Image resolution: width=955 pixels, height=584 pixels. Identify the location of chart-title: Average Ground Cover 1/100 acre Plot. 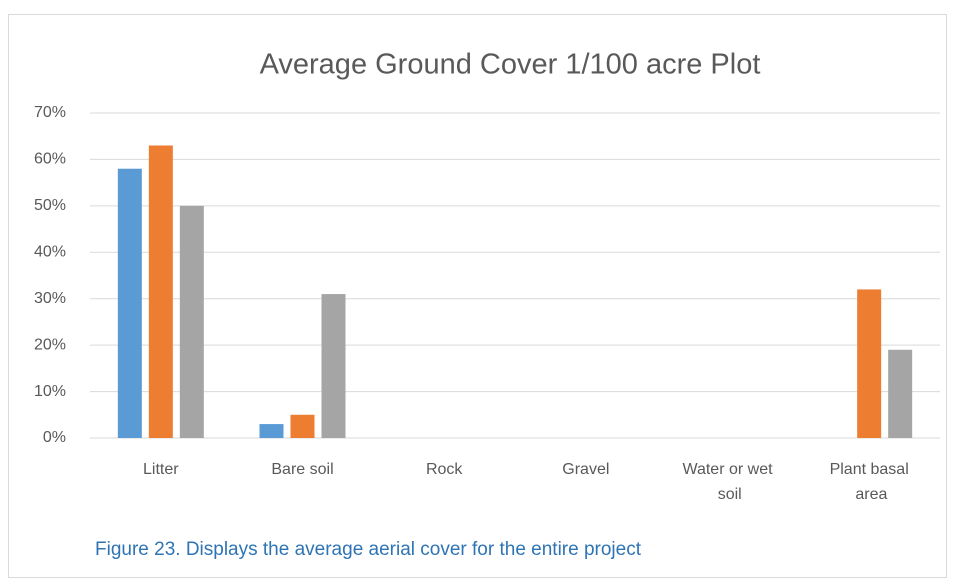
(510, 65).